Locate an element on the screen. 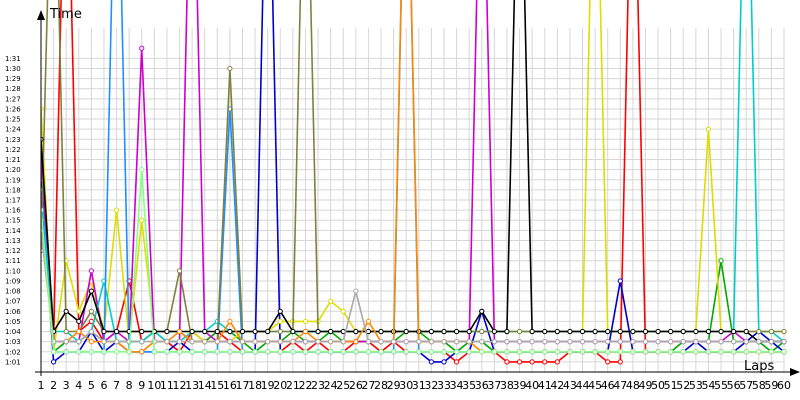 The width and height of the screenshot is (800, 400). y-tick-label: 1:13 is located at coordinates (13, 241).